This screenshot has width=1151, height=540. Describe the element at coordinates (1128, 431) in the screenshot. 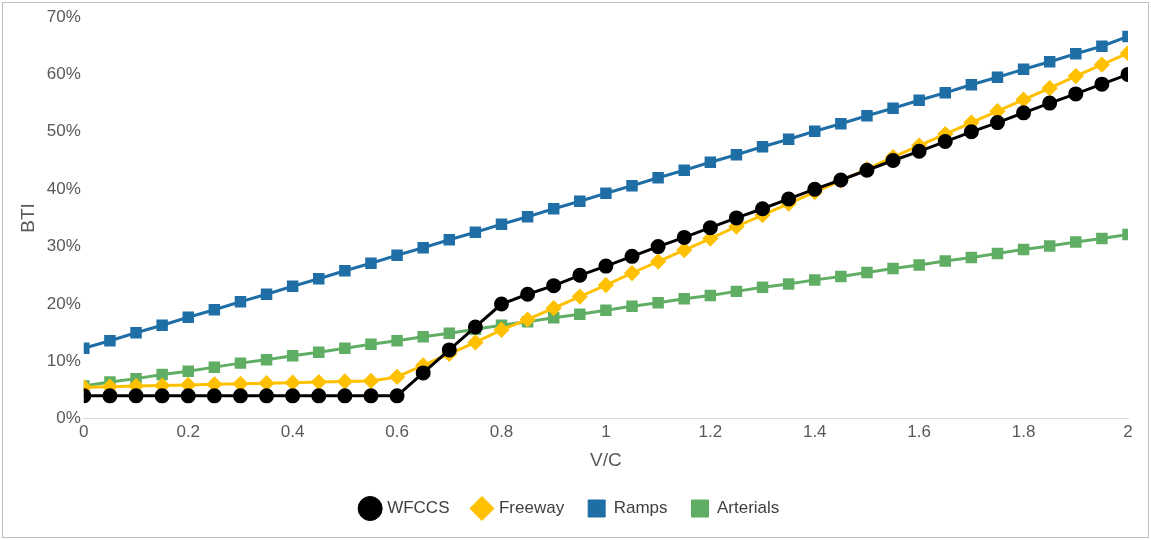

I see `x-tick-label: 2` at that location.